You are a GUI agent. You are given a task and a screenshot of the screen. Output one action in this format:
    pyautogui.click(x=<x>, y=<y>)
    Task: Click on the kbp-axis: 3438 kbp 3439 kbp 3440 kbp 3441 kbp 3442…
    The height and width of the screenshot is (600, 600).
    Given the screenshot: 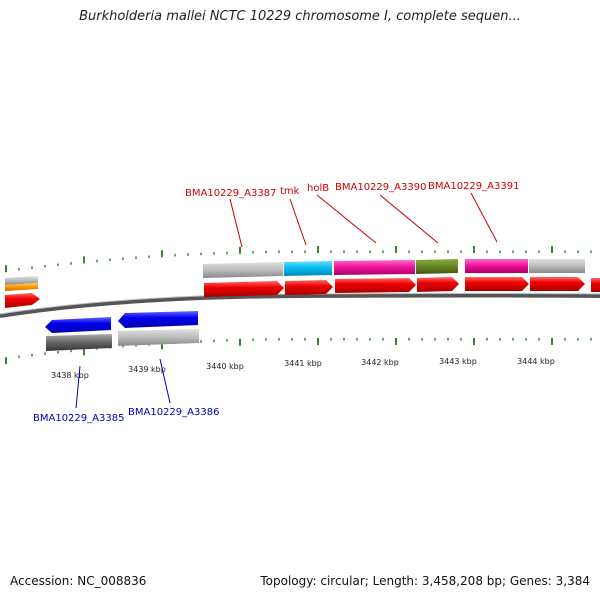 What is the action you would take?
    pyautogui.click(x=303, y=368)
    